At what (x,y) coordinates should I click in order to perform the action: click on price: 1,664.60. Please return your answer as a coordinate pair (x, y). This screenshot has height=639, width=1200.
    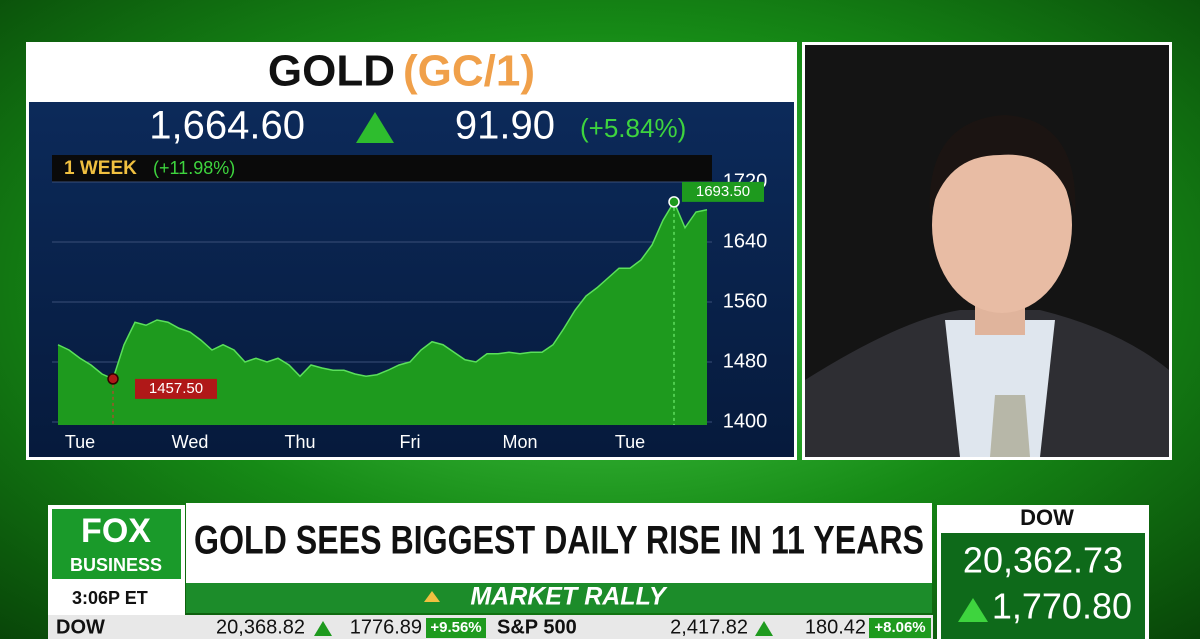
    Looking at the image, I should click on (227, 126).